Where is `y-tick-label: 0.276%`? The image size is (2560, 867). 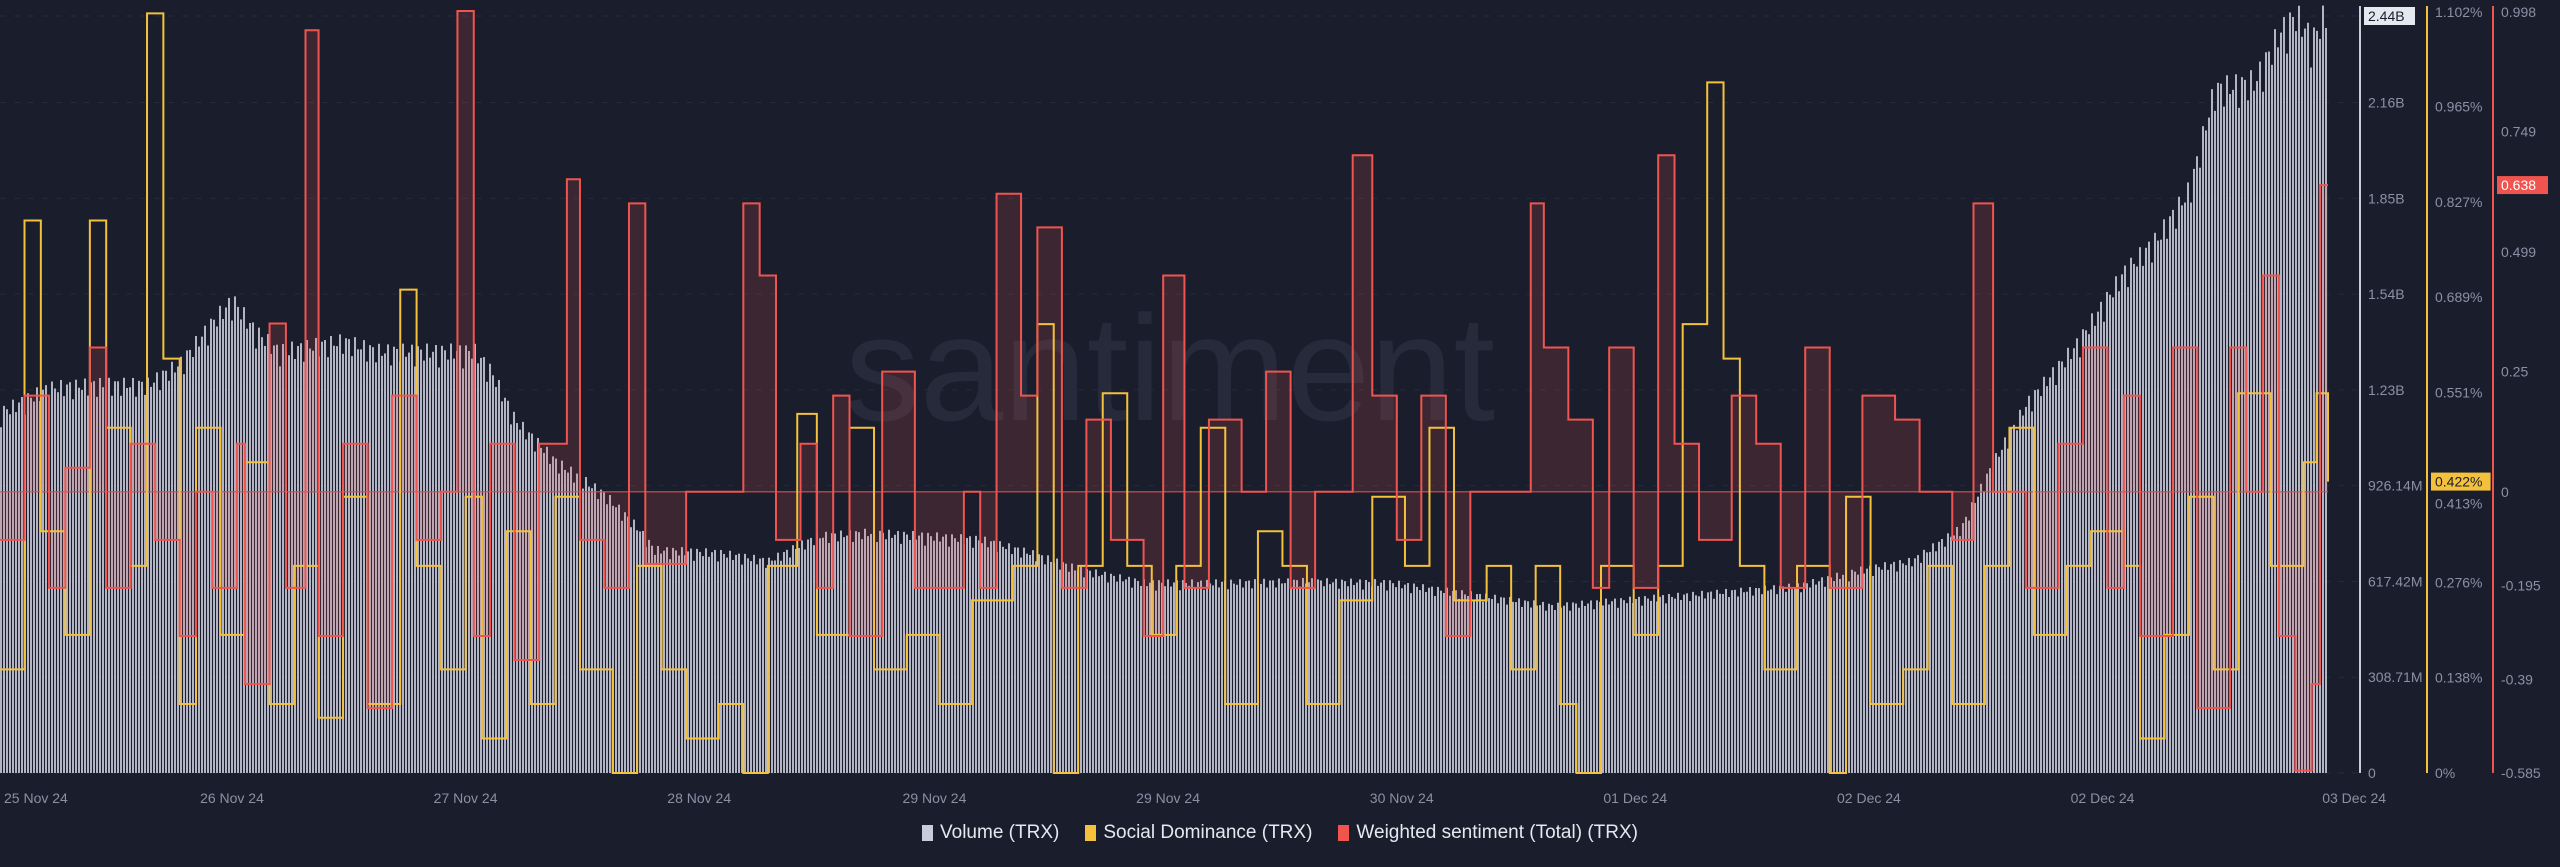
y-tick-label: 0.276% is located at coordinates (2458, 582).